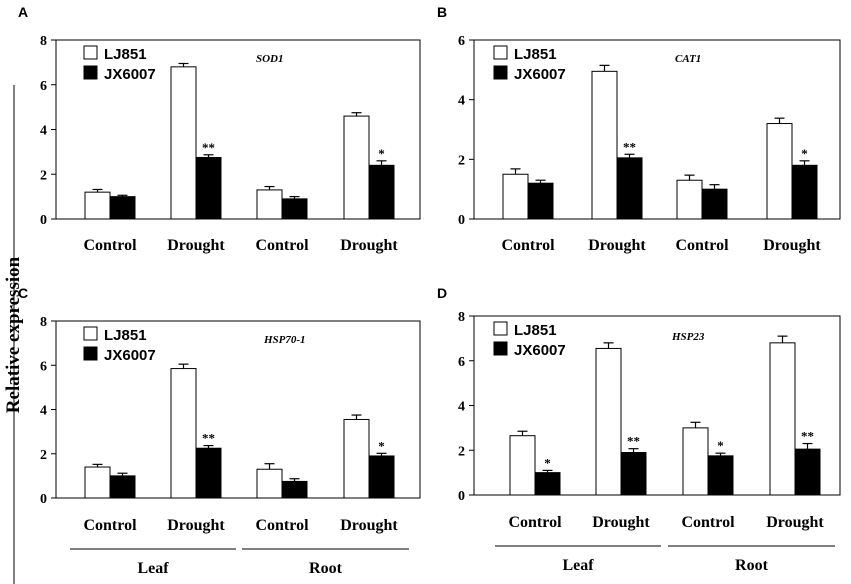 The image size is (851, 584). What do you see at coordinates (688, 337) in the screenshot?
I see `gene-label: HSP23` at bounding box center [688, 337].